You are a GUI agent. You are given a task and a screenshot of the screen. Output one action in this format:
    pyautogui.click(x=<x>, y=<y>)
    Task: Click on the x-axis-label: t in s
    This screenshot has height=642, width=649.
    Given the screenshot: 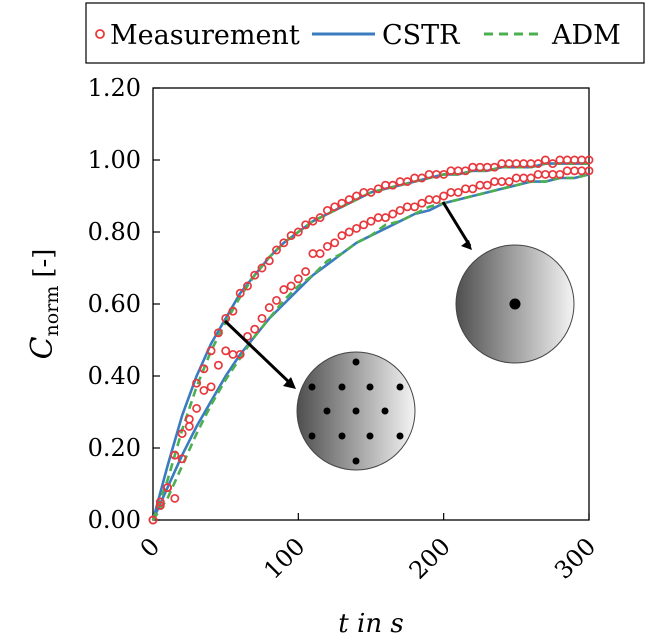 What is the action you would take?
    pyautogui.click(x=370, y=624)
    